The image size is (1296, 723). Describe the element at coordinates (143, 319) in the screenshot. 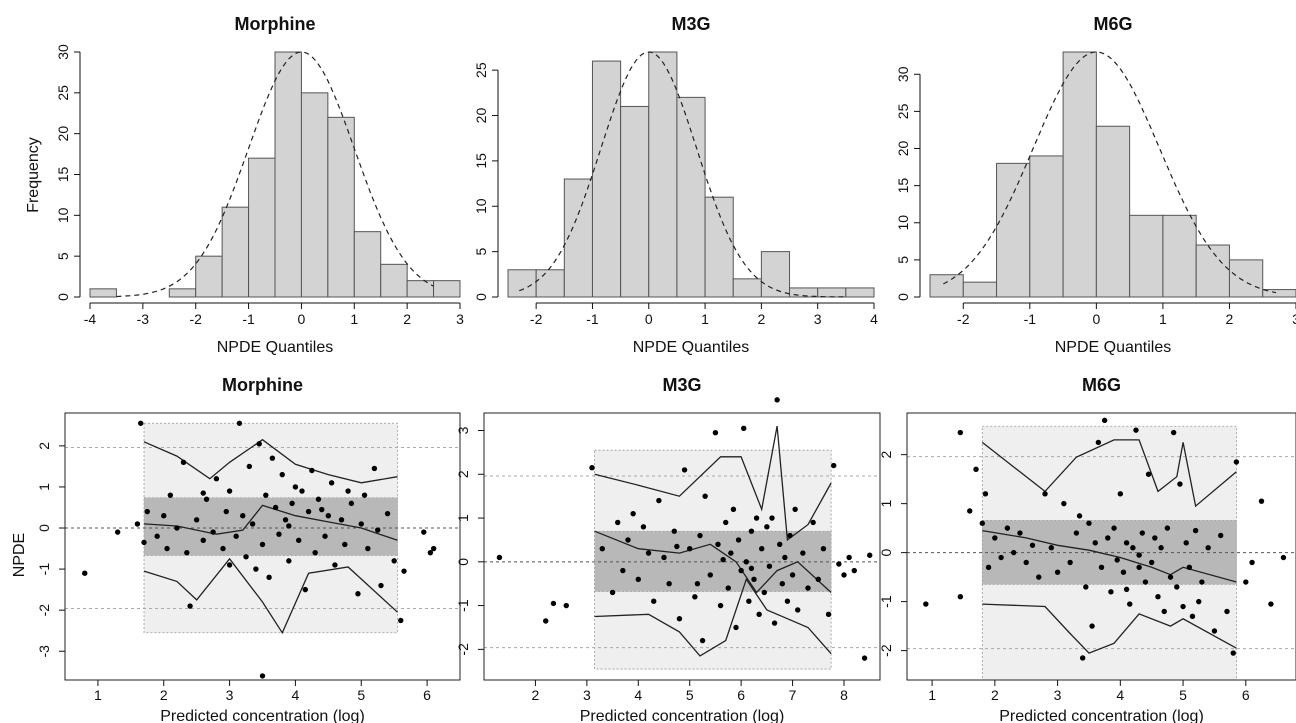

I see `x-tick-label: -3` at that location.